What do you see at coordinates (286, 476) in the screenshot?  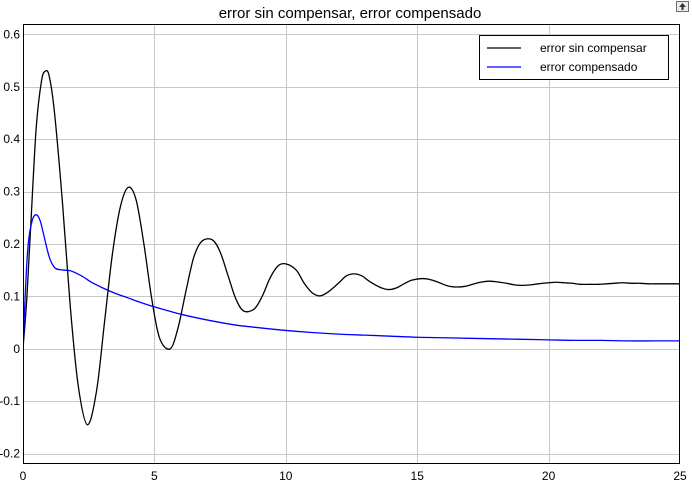 I see `x-tick-label: 10` at bounding box center [286, 476].